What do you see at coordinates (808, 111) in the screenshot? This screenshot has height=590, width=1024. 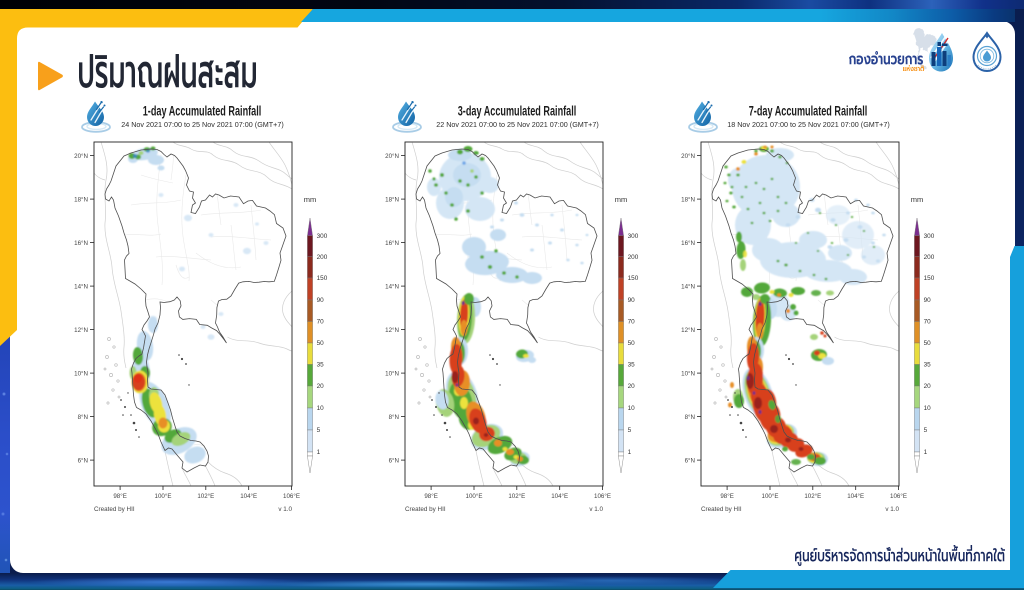 I see `svg-text: 7-day Accumulated Rainfall` at bounding box center [808, 111].